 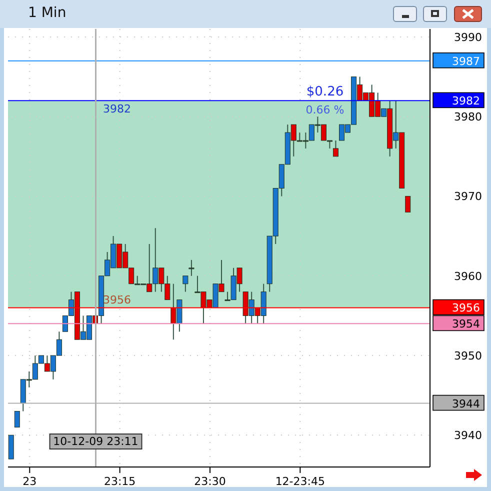 What do you see at coordinates (117, 300) in the screenshot?
I see `annotation: 3956` at bounding box center [117, 300].